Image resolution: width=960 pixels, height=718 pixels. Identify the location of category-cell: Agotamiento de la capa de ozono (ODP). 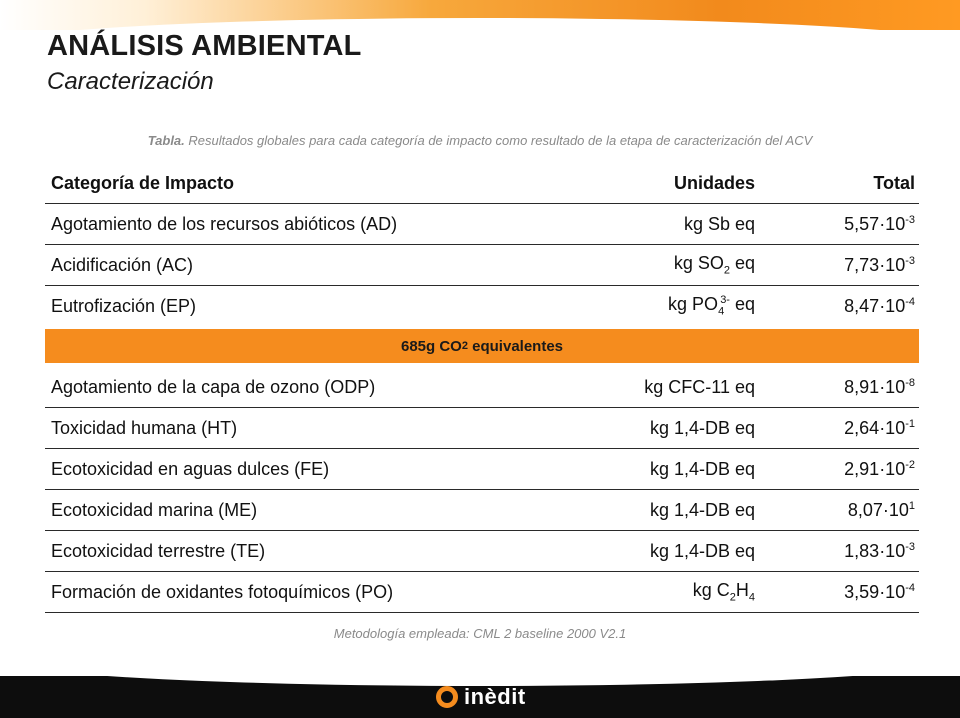
(213, 386).